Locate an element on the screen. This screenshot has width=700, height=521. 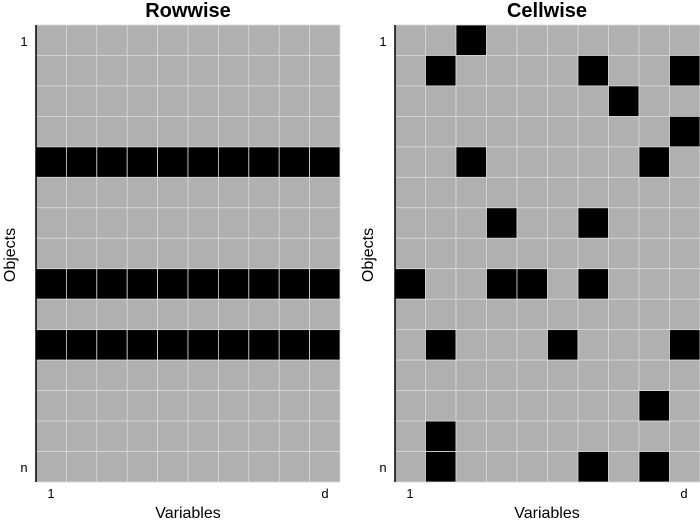
cellwise-x-tick-first: 1 is located at coordinates (409, 493).